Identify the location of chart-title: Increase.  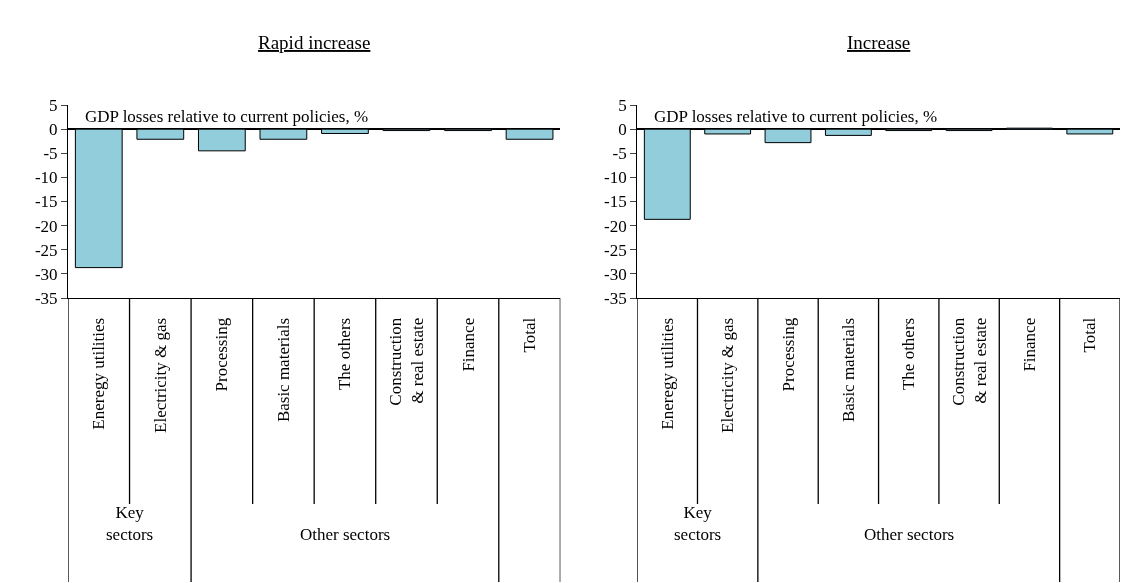
(879, 42).